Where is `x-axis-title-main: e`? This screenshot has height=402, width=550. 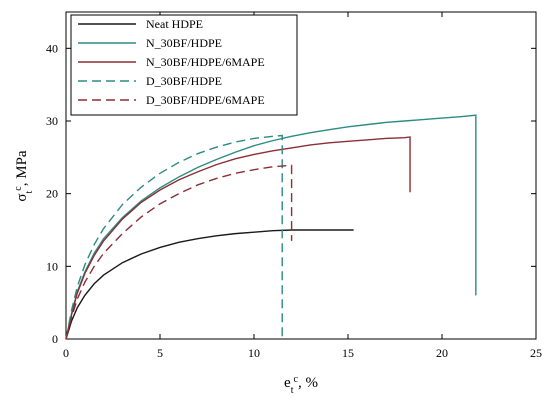 x-axis-title-main: e is located at coordinates (287, 383).